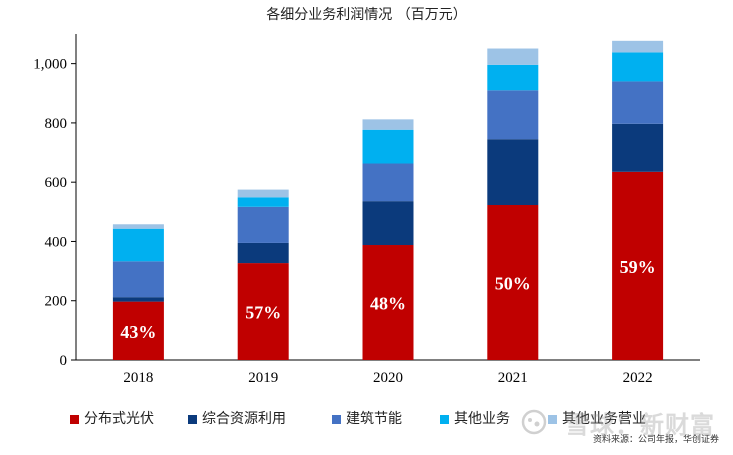  I want to click on x-tick-label-2018: 2018, so click(138, 378).